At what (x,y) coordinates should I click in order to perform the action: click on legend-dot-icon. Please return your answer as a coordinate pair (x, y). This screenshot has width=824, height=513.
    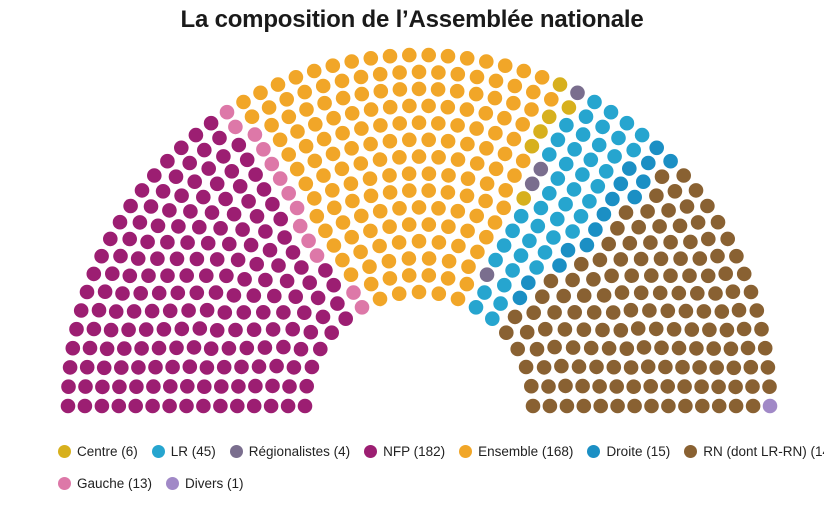
    Looking at the image, I should click on (64, 483).